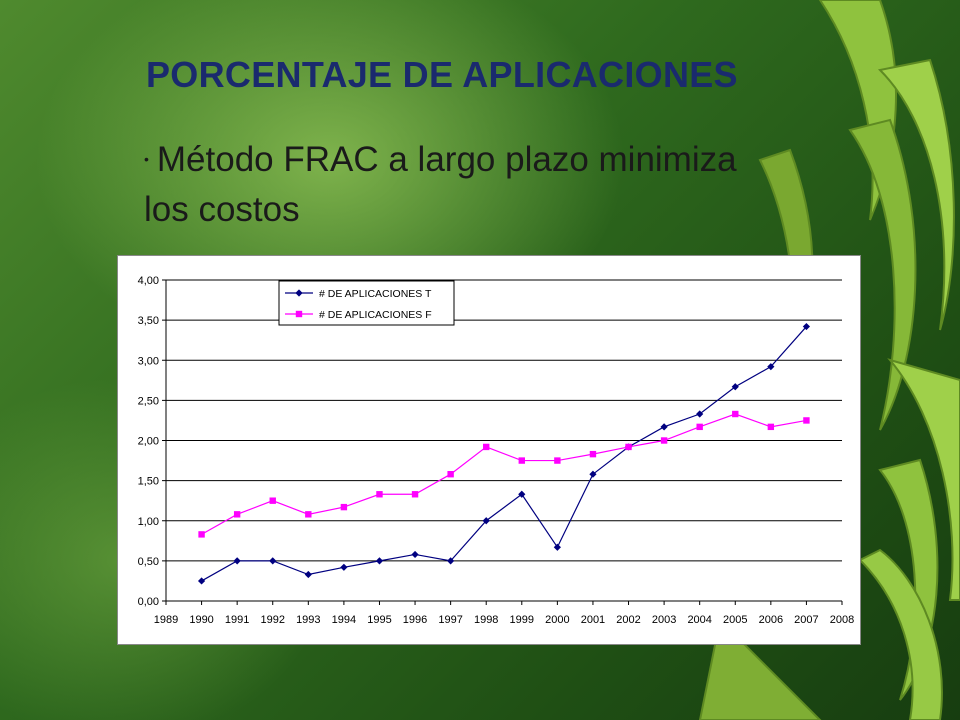  Describe the element at coordinates (237, 620) in the screenshot. I see `x-tick-label: 1991` at that location.